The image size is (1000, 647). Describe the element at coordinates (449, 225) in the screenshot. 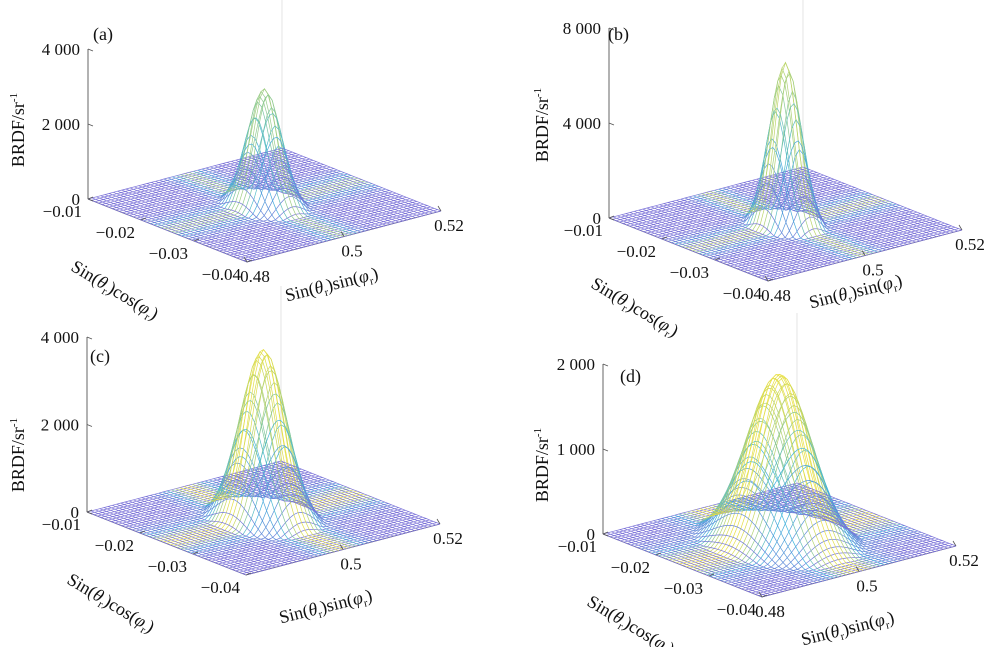

I see `y-tick-label: 0.52` at that location.